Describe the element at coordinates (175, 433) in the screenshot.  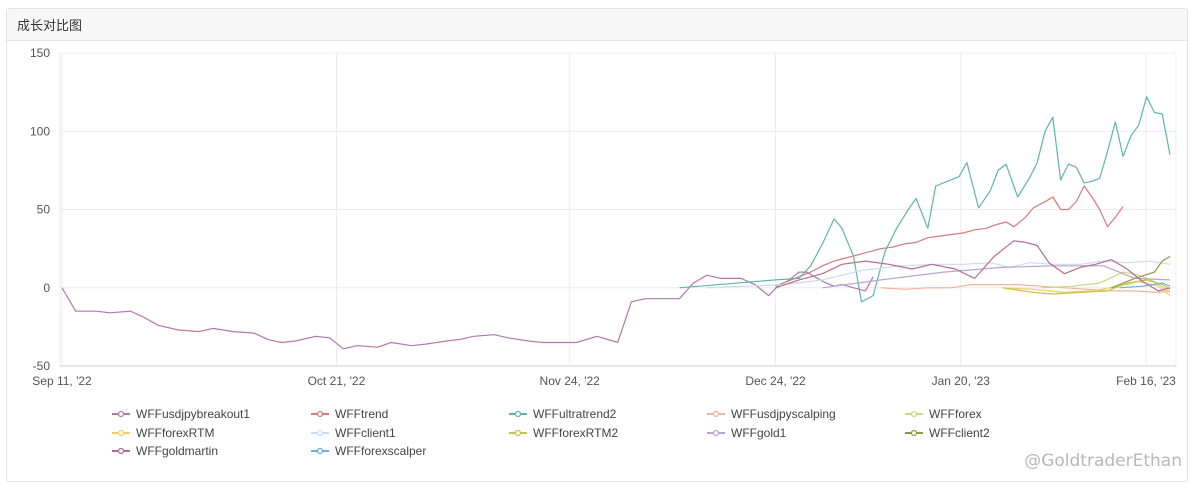
I see `legend-label: WFFforexRTM` at that location.